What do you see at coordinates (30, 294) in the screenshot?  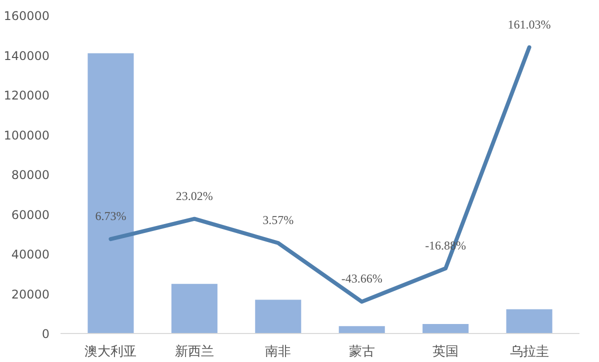 I see `y-tick-label: 20000` at bounding box center [30, 294].